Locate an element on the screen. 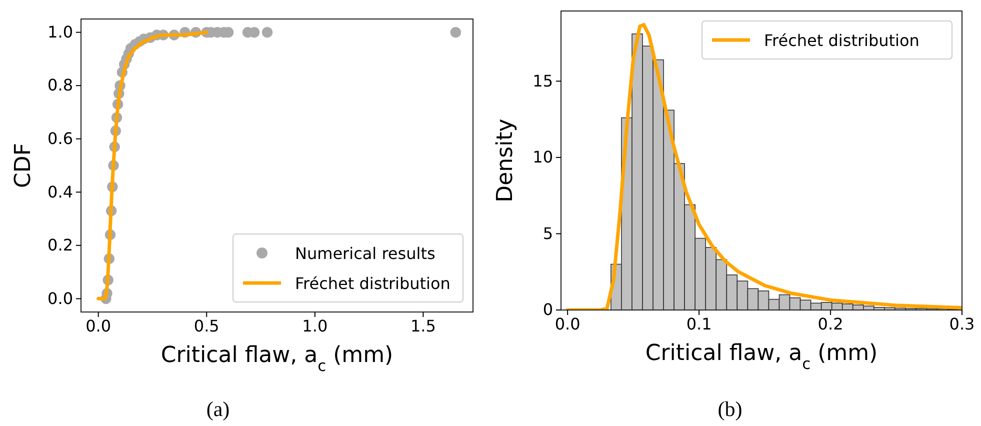  x-tick-label: 1.0 is located at coordinates (315, 326).